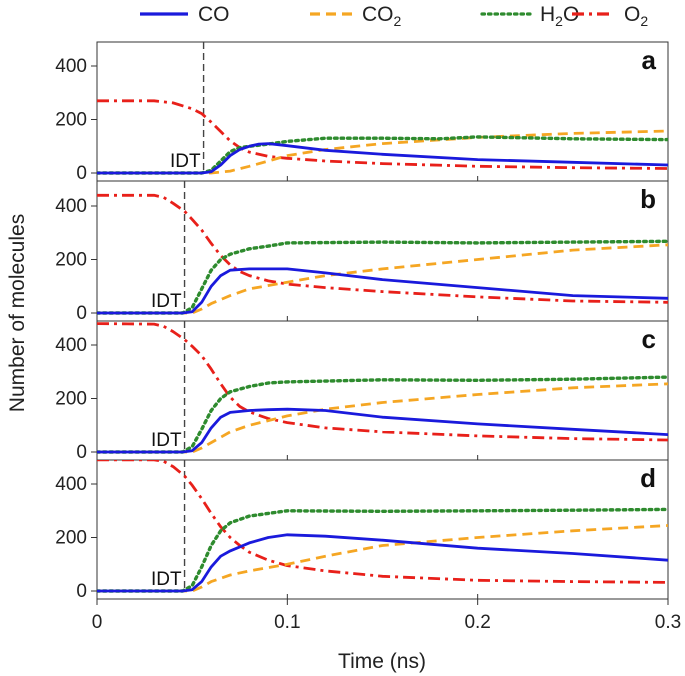  I want to click on legend-label-co2: CO2, so click(382, 16).